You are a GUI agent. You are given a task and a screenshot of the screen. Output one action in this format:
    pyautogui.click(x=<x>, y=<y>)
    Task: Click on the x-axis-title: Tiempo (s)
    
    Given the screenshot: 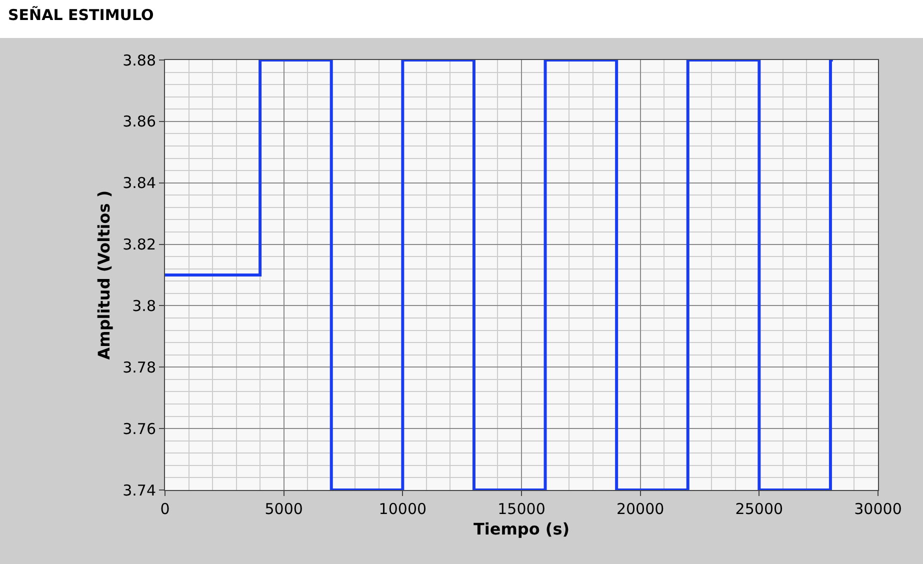 What is the action you would take?
    pyautogui.click(x=521, y=529)
    